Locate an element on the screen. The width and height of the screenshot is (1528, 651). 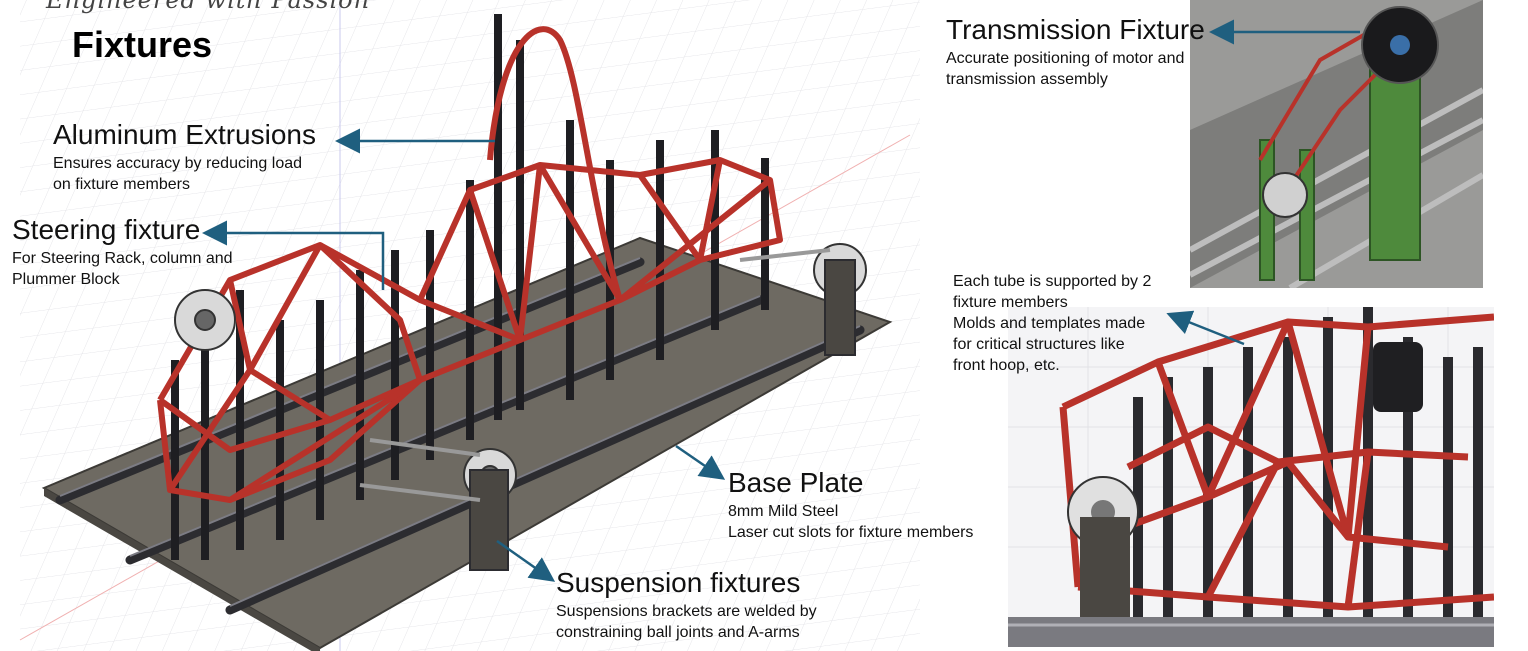
callout-title: Base Plate is located at coordinates (796, 482).